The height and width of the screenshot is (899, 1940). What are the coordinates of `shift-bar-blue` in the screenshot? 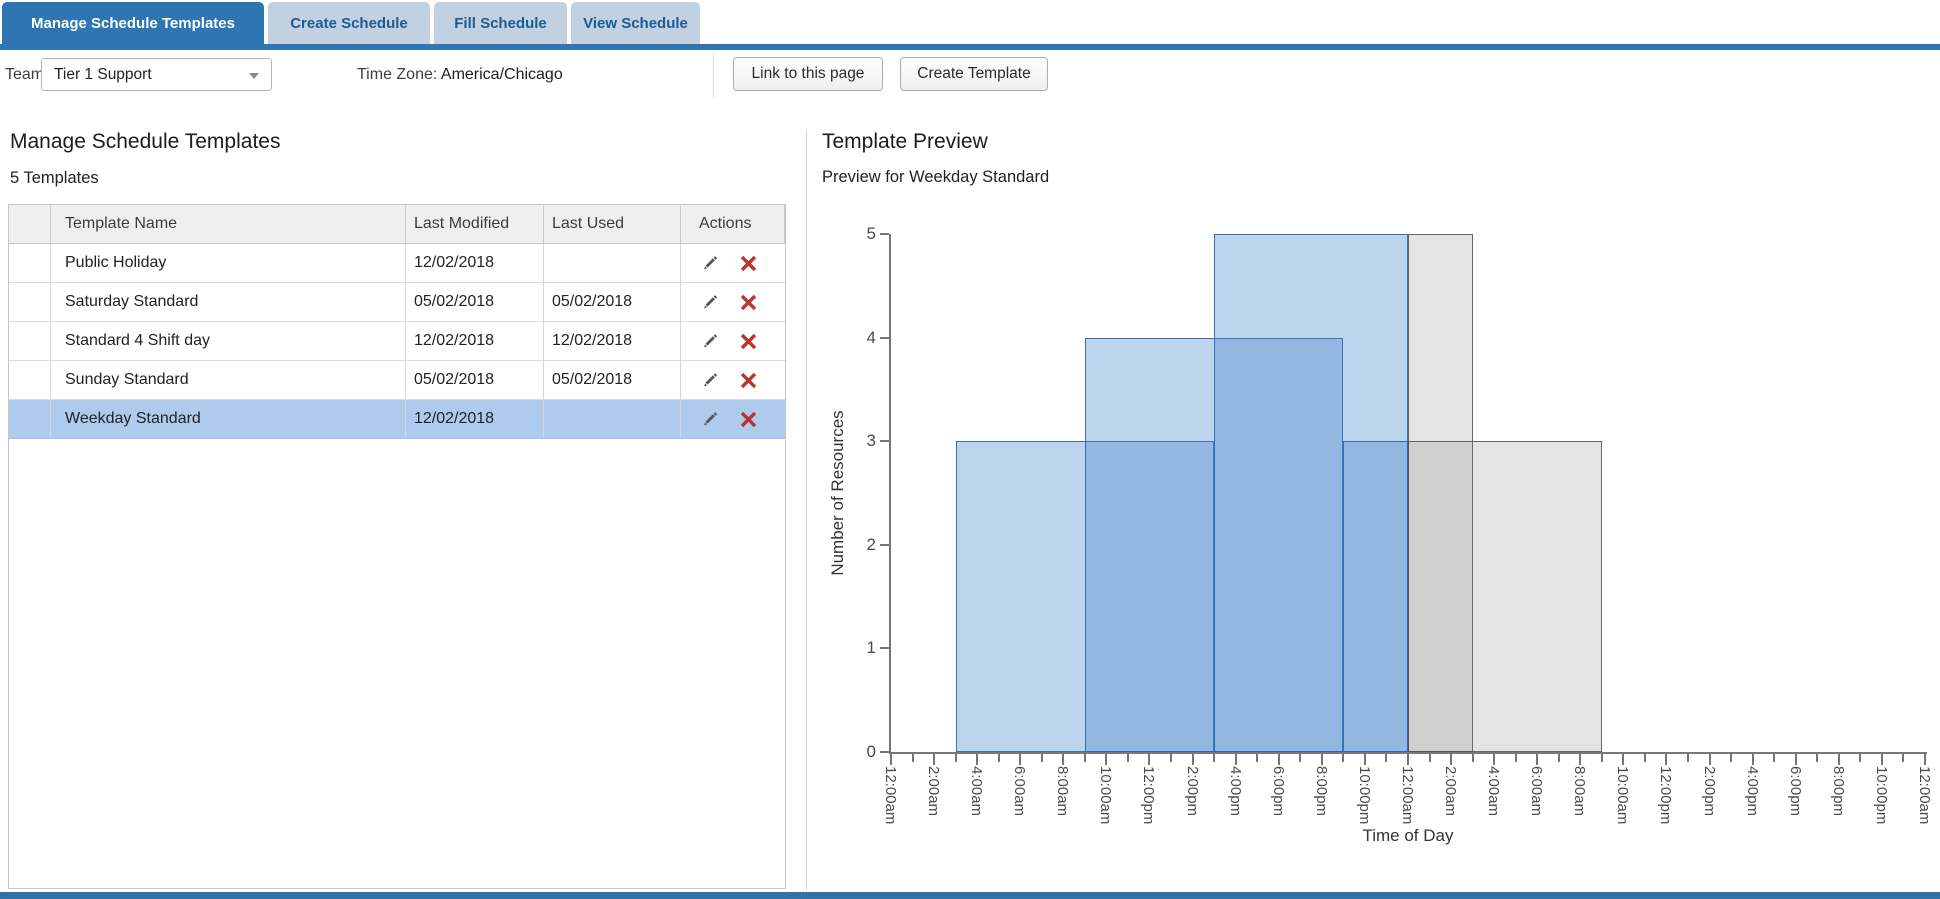 It's located at (1085, 596).